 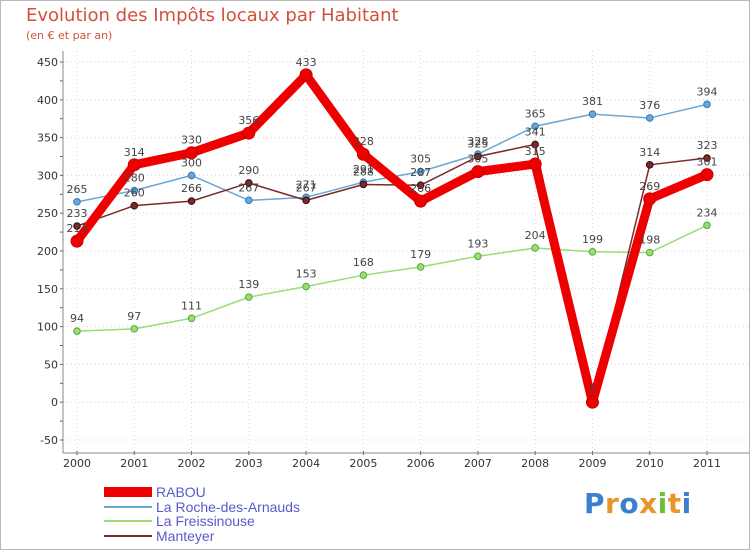 I want to click on y-tick-label: 0, so click(x=54, y=402).